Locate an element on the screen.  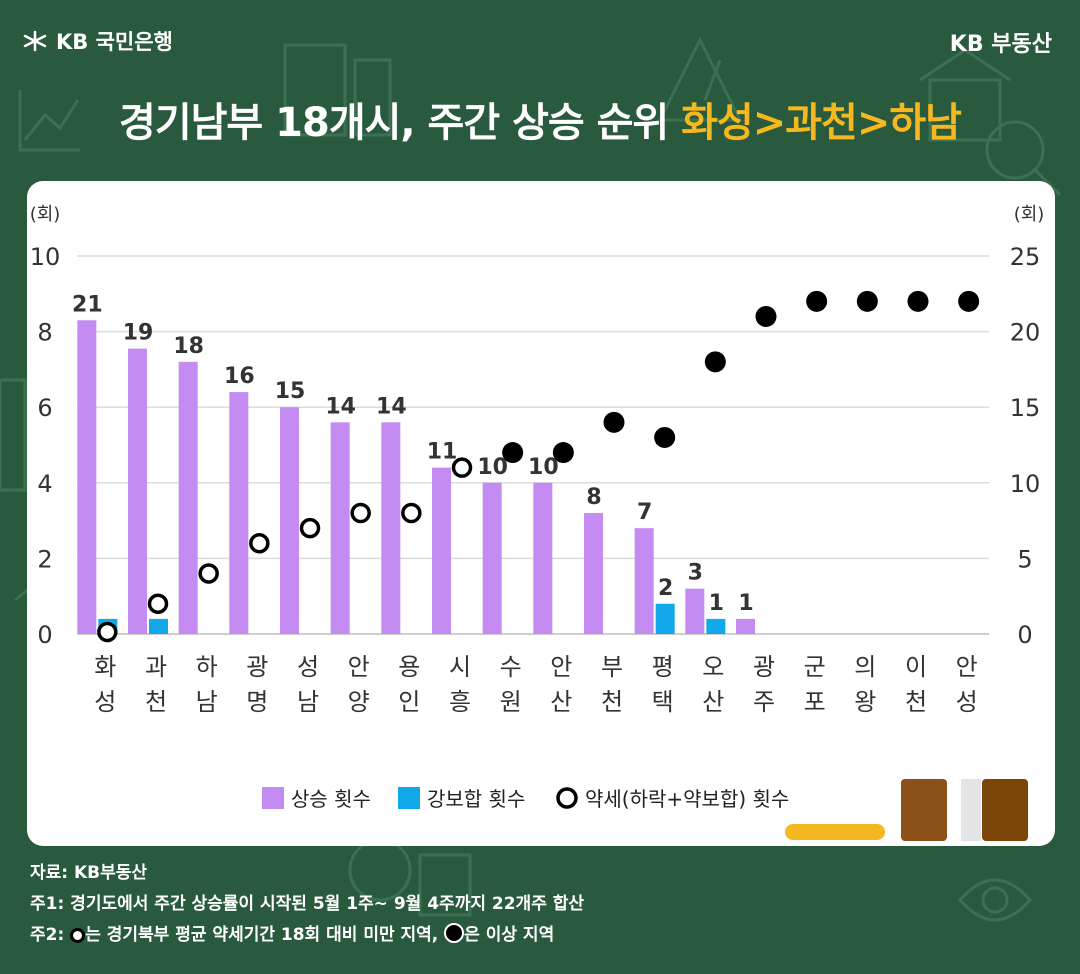
decorative-bookshelf is located at coordinates (906, 810).